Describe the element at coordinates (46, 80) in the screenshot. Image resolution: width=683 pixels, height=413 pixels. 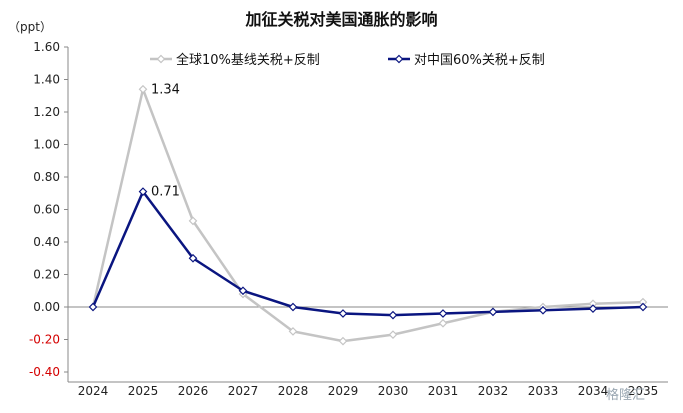
I see `y-tick-label: 1.40` at that location.